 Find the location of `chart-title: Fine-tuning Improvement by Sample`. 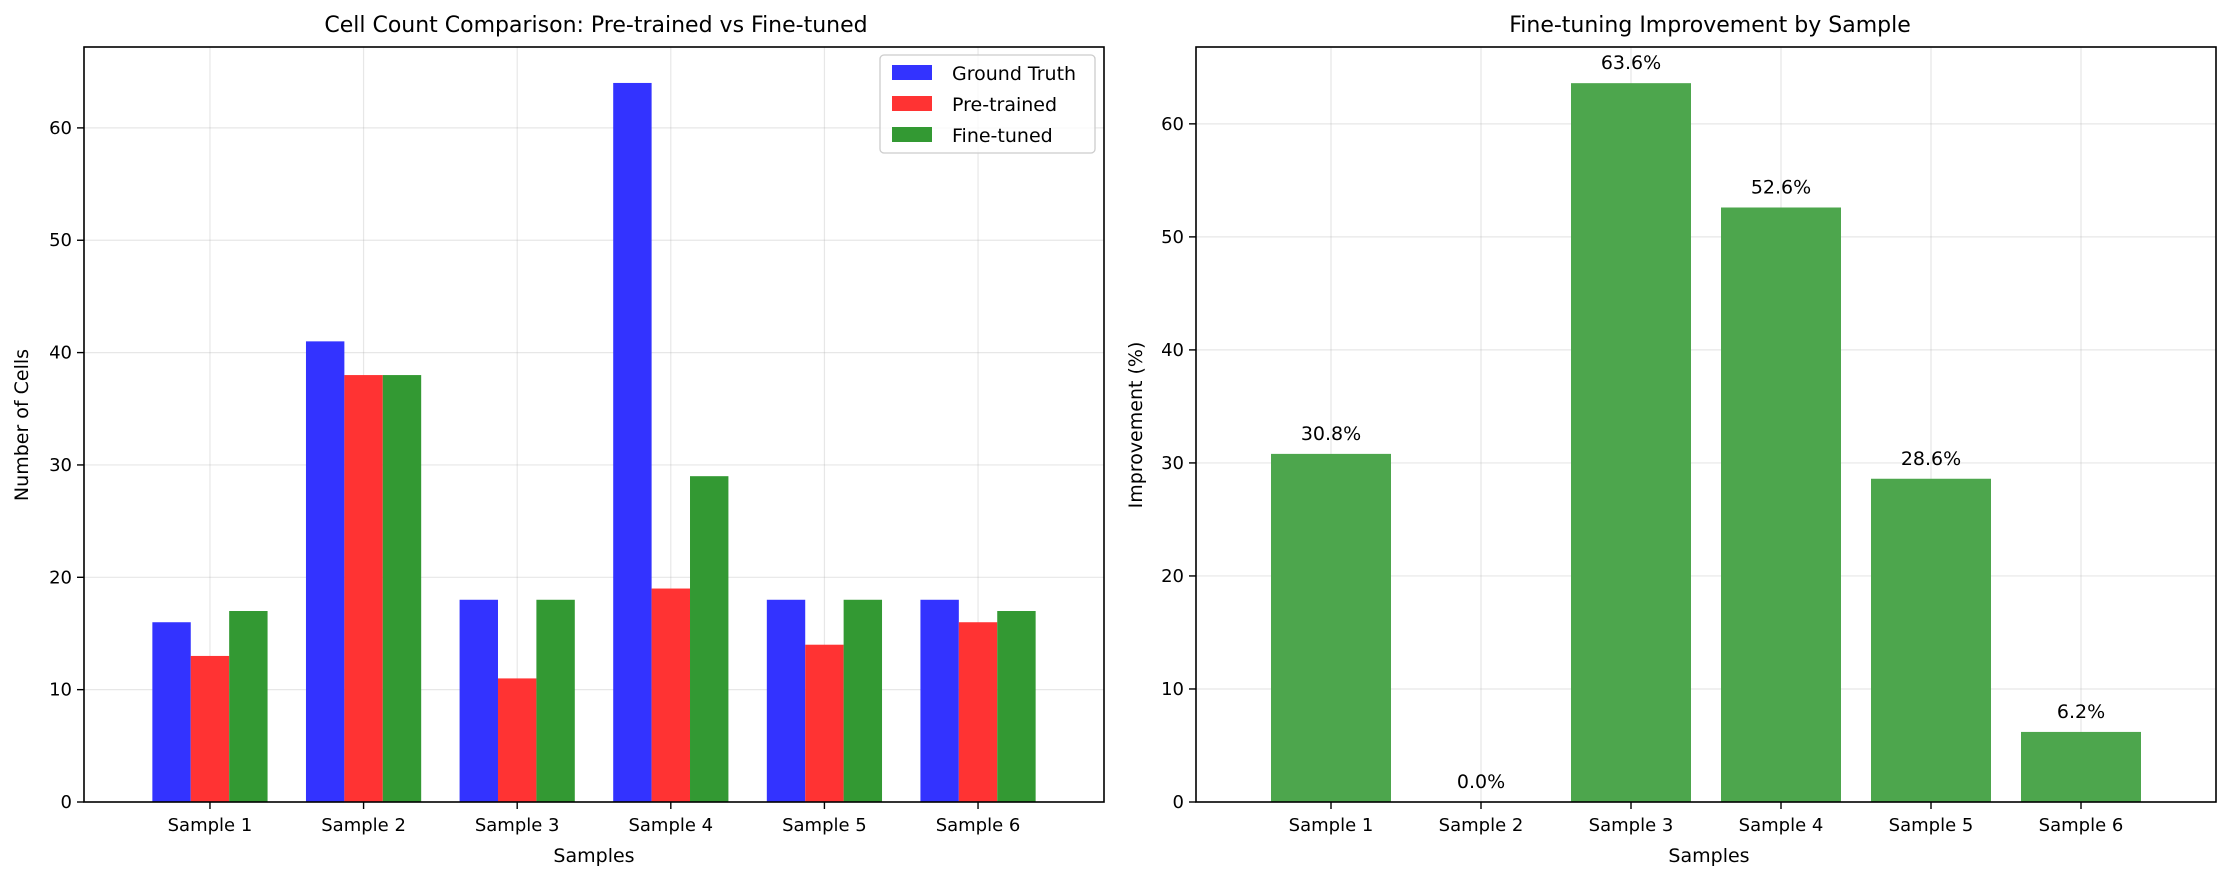

chart-title: Fine-tuning Improvement by Sample is located at coordinates (1710, 25).